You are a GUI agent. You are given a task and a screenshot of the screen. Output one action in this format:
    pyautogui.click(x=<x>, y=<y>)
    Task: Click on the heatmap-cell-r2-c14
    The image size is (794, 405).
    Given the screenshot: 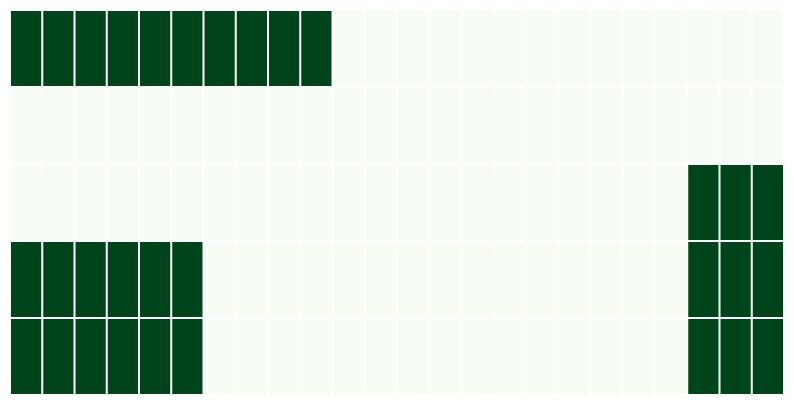 What is the action you would take?
    pyautogui.click(x=477, y=202)
    